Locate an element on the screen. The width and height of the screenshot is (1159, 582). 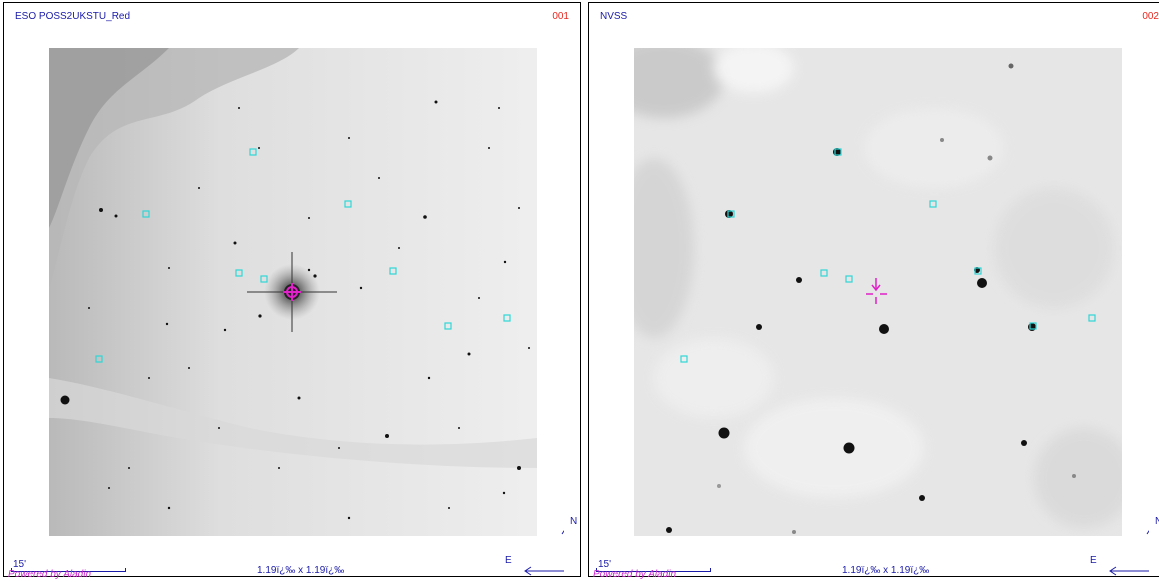
panel-number: 002 is located at coordinates (1150, 16).